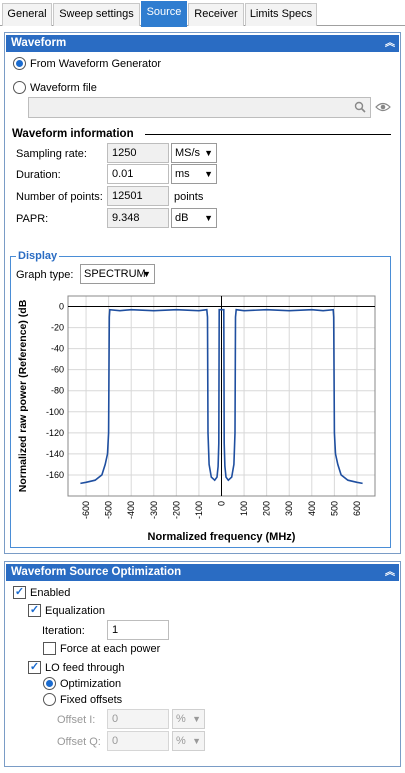  I want to click on lo-feed-checkbox: ✓, so click(34, 667).